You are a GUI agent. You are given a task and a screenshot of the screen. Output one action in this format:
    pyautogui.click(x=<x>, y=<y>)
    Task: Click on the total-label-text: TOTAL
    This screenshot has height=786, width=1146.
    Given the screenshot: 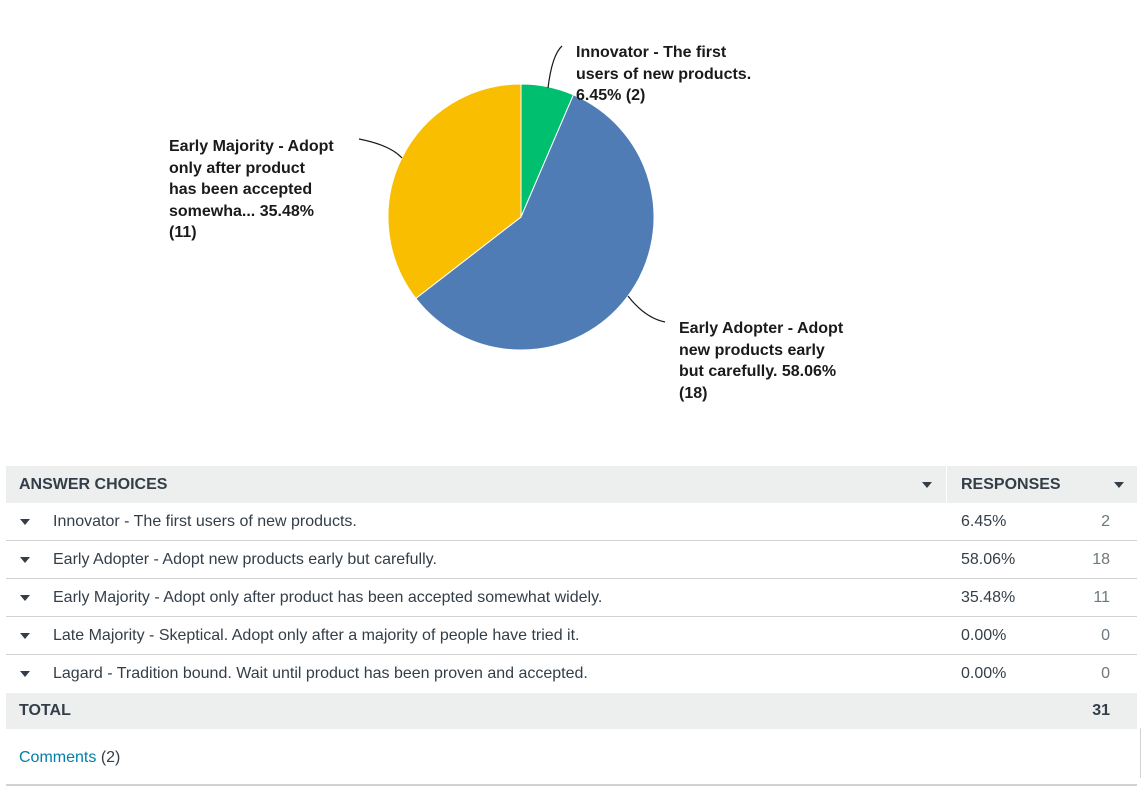 What is the action you would take?
    pyautogui.click(x=45, y=710)
    